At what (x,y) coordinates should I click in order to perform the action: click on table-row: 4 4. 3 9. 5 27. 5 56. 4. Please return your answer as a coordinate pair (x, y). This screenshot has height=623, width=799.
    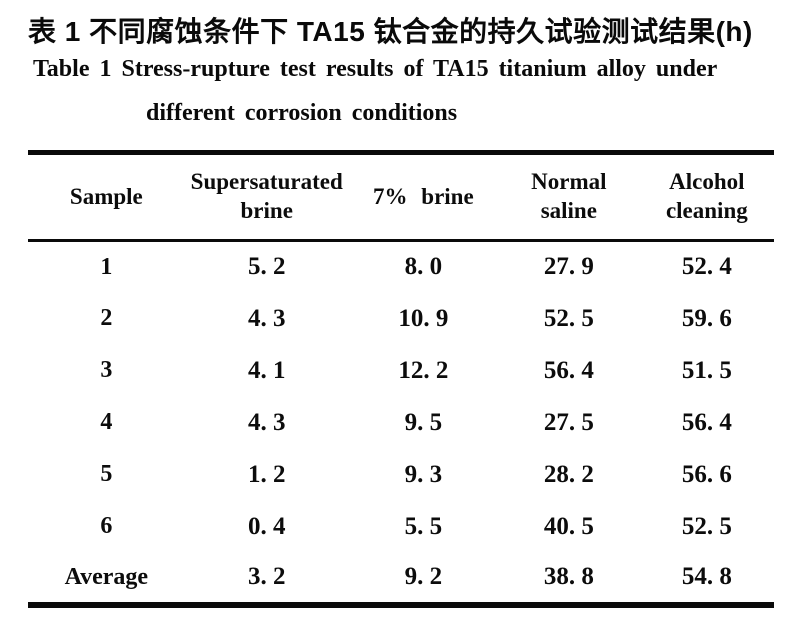
    Looking at the image, I should click on (401, 423).